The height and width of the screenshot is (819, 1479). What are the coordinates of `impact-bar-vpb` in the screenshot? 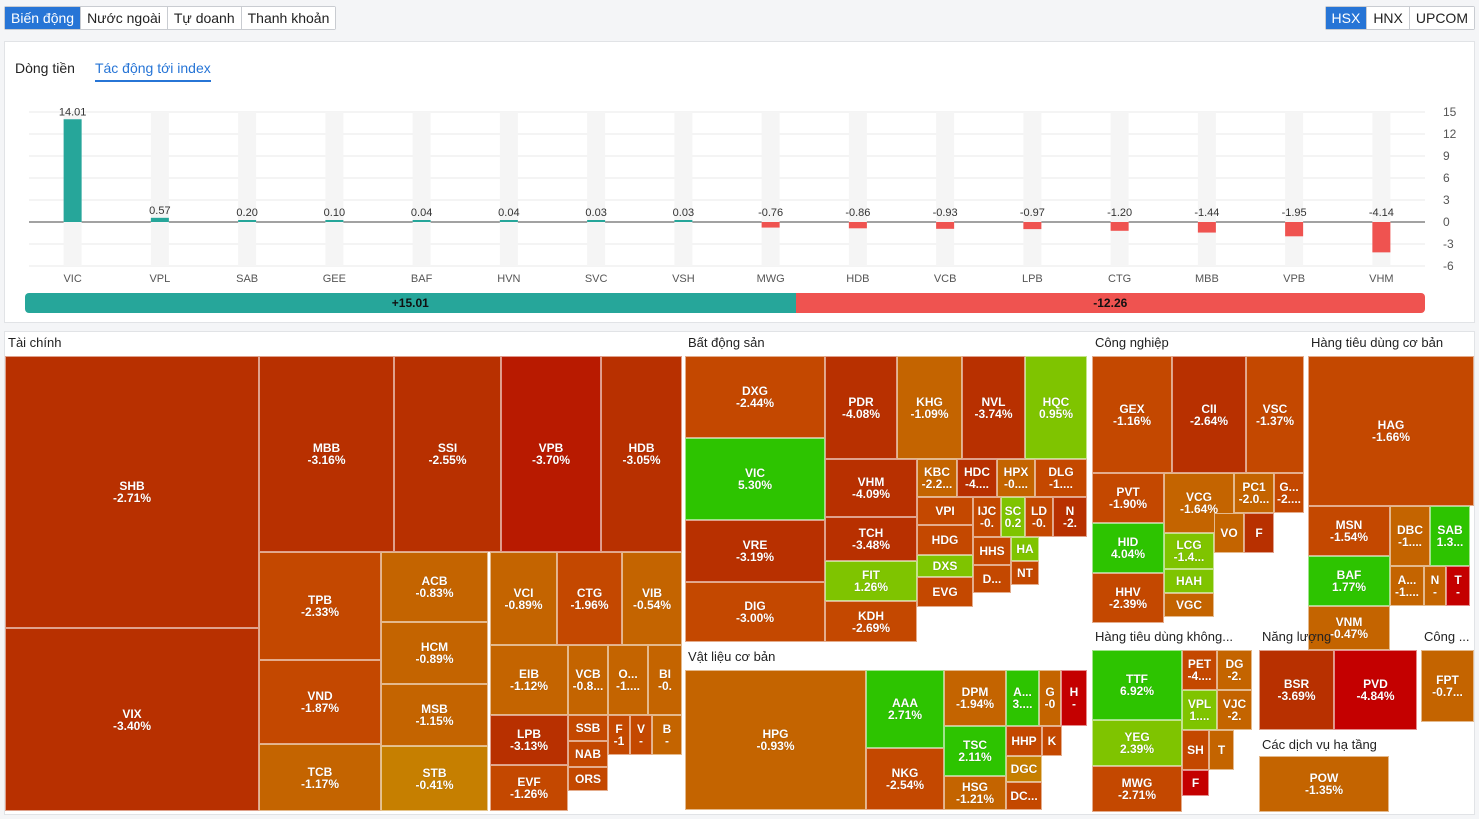 It's located at (1294, 229).